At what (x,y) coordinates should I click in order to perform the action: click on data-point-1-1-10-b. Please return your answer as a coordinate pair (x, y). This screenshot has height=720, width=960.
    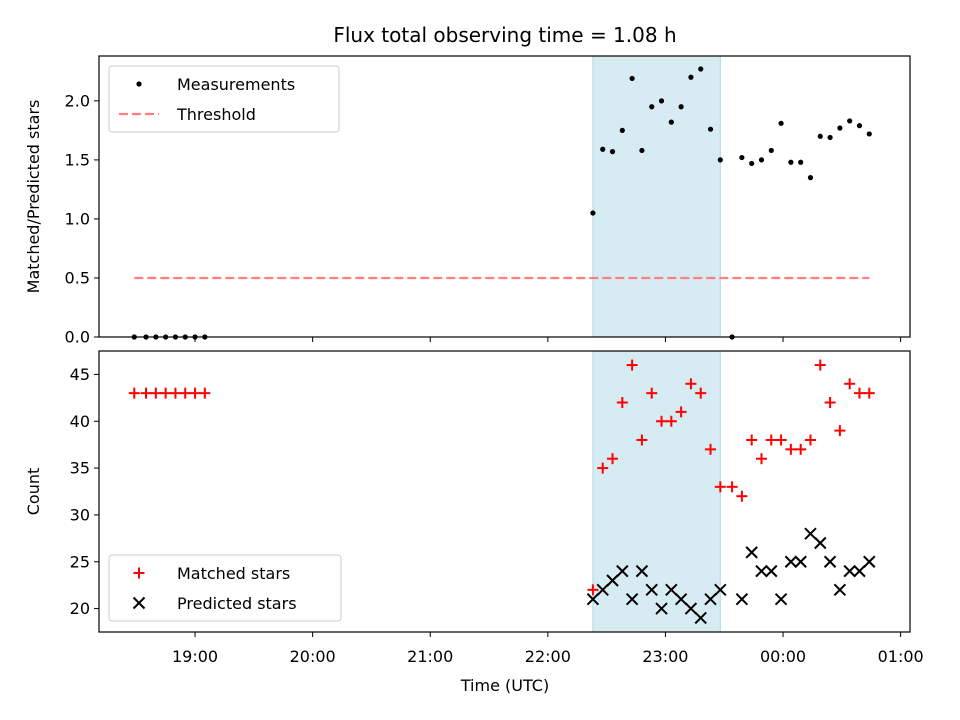
    Looking at the image, I should click on (691, 608).